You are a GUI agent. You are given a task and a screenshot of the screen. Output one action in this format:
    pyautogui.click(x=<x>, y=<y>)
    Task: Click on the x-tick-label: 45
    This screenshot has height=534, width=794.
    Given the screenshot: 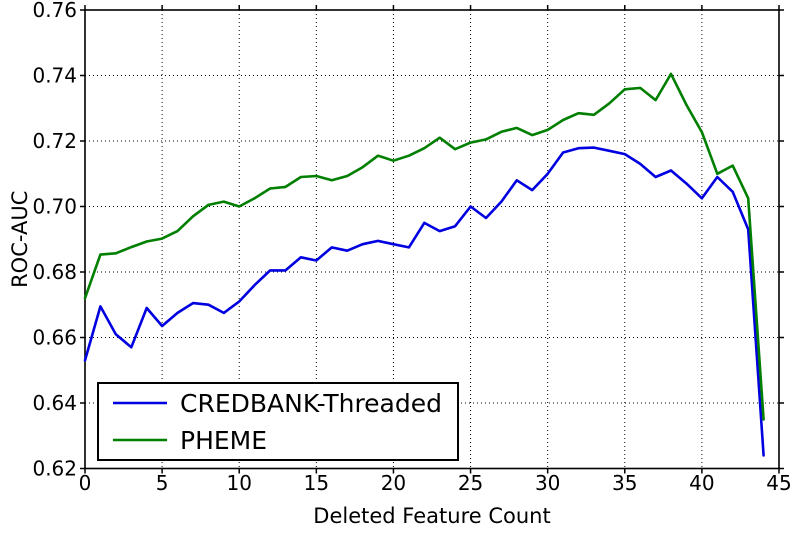 What is the action you would take?
    pyautogui.click(x=778, y=483)
    